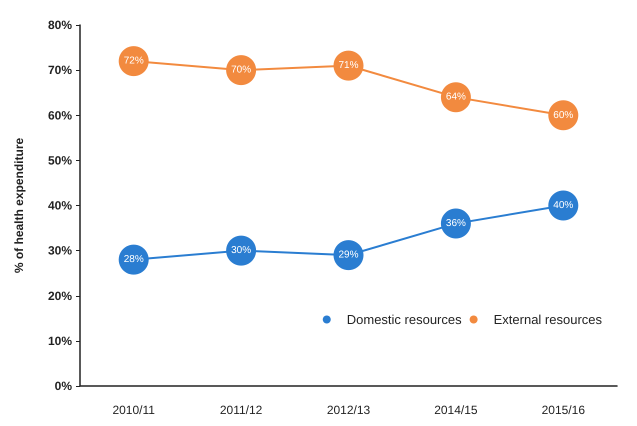  What do you see at coordinates (60, 115) in the screenshot?
I see `y-tick-label: 60%` at bounding box center [60, 115].